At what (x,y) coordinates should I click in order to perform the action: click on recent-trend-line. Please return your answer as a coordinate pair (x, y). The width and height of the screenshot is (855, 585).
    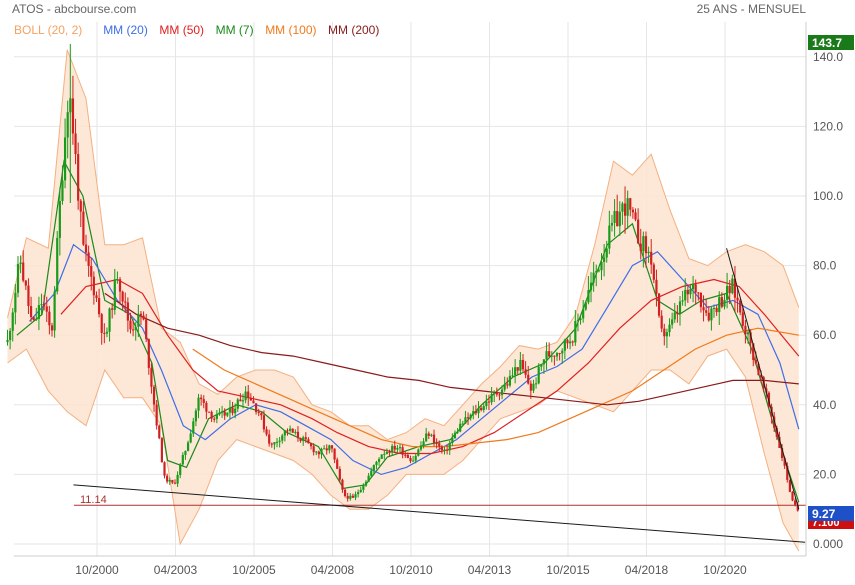
    Looking at the image, I should click on (763, 379).